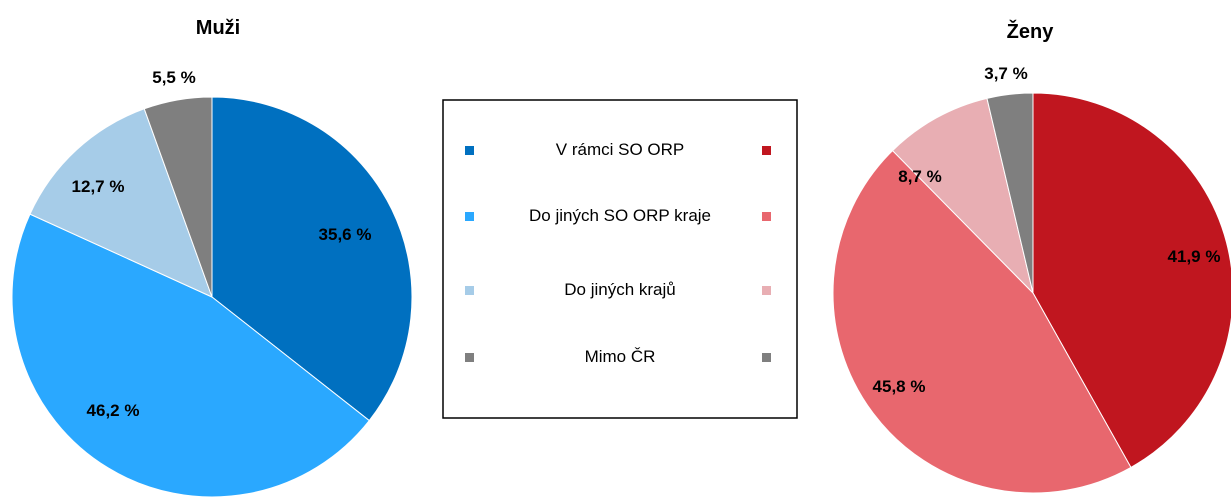 The height and width of the screenshot is (500, 1231). I want to click on data-label: 46,2 %, so click(113, 410).